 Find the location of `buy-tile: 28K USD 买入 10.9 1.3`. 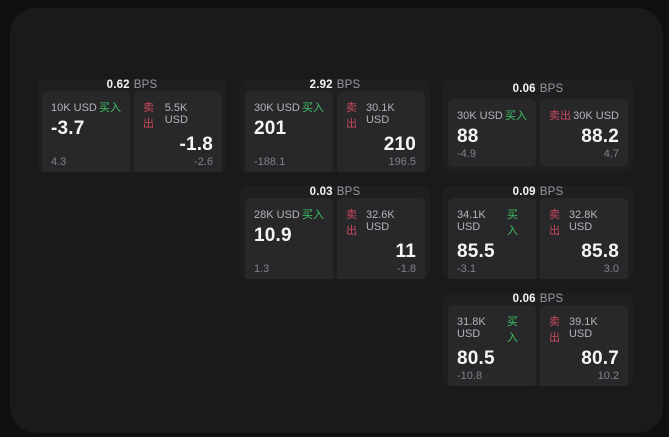

buy-tile: 28K USD 买入 10.9 1.3 is located at coordinates (289, 238).